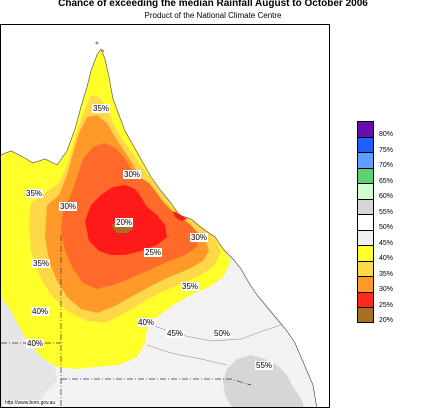 This screenshot has width=426, height=409. What do you see at coordinates (124, 222) in the screenshot?
I see `contour-label: 20%` at bounding box center [124, 222].